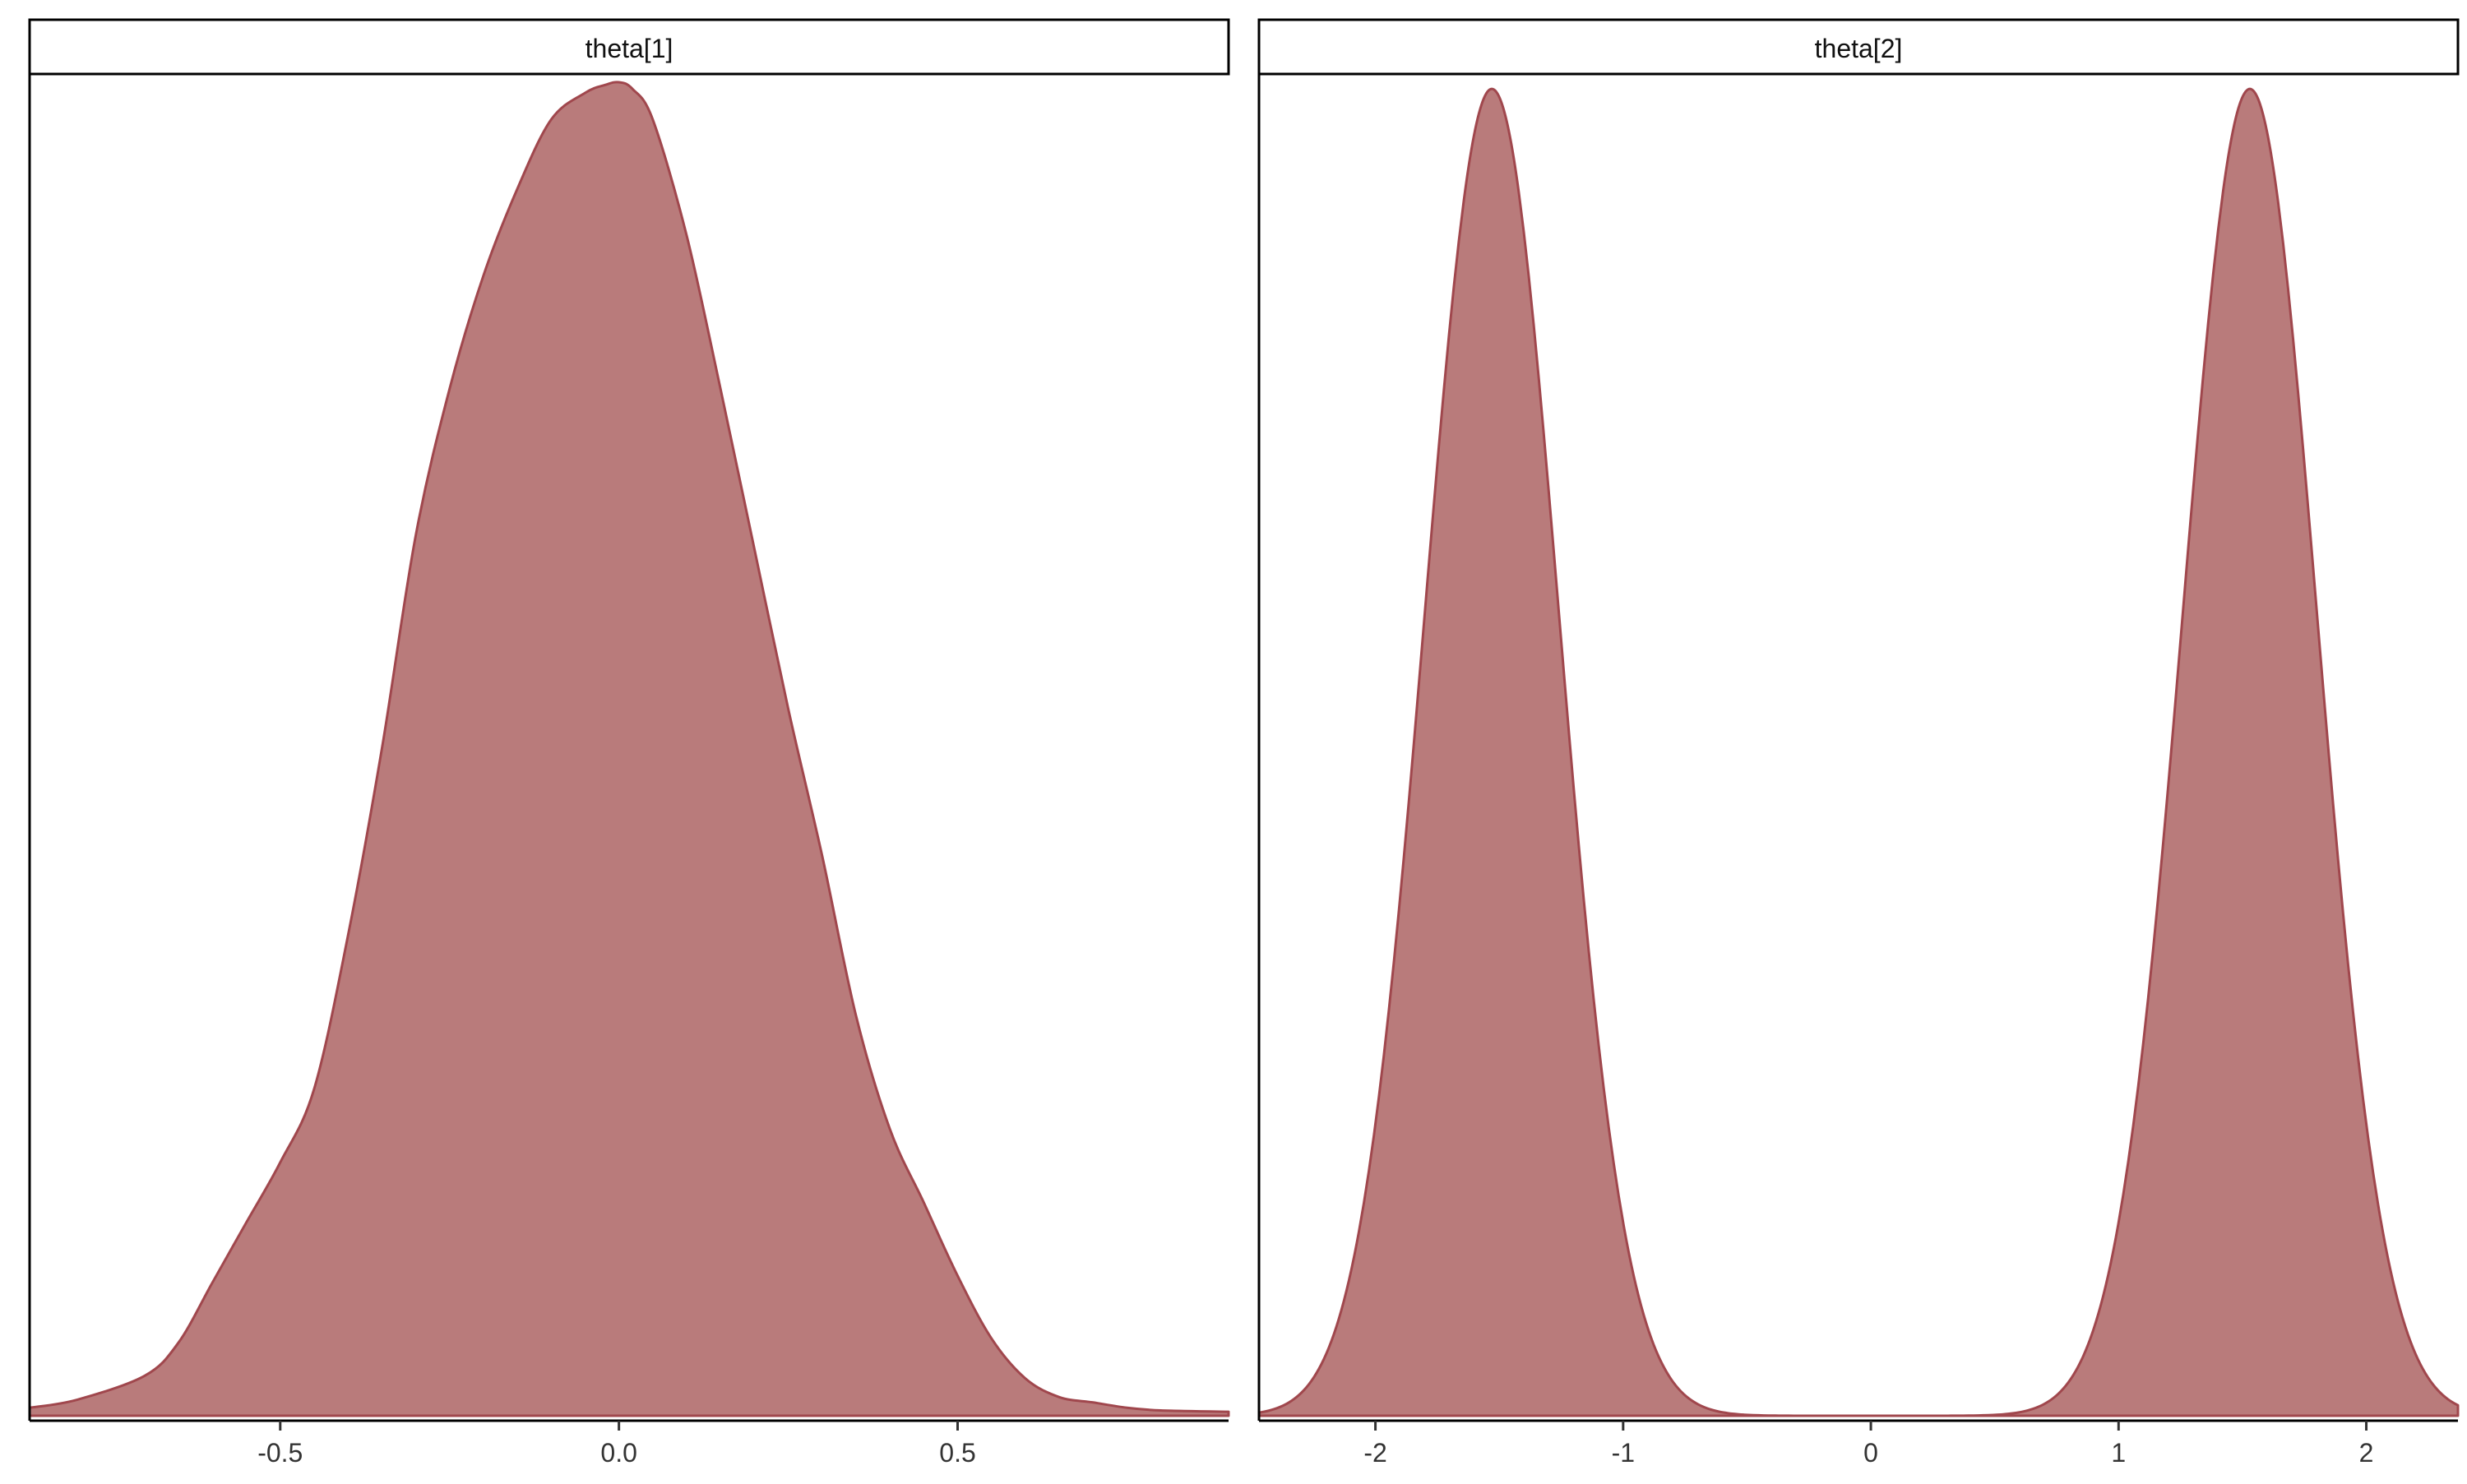  I want to click on x-axis-ticks-theta-2: -2 -1 0 1 2, so click(1868, 1444).